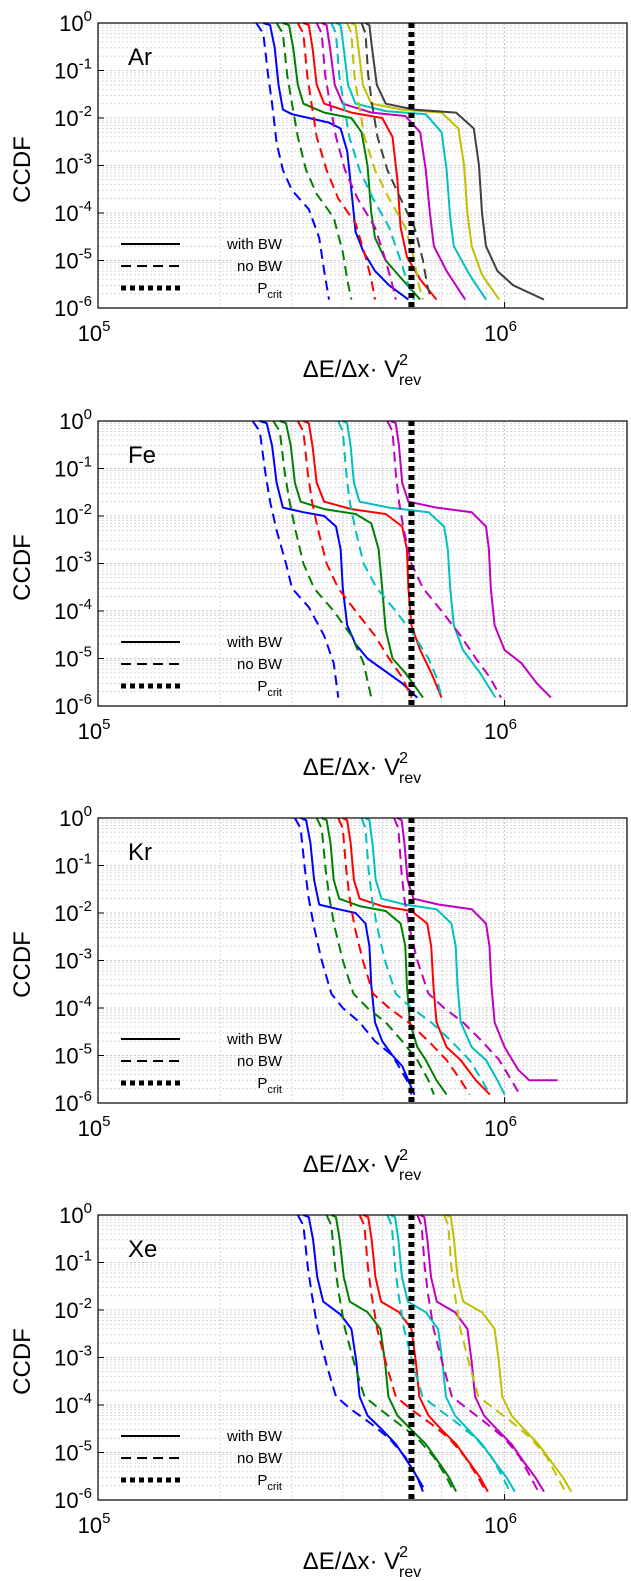  Describe the element at coordinates (85, 557) in the screenshot. I see `y-tick-exponent: -3` at that location.